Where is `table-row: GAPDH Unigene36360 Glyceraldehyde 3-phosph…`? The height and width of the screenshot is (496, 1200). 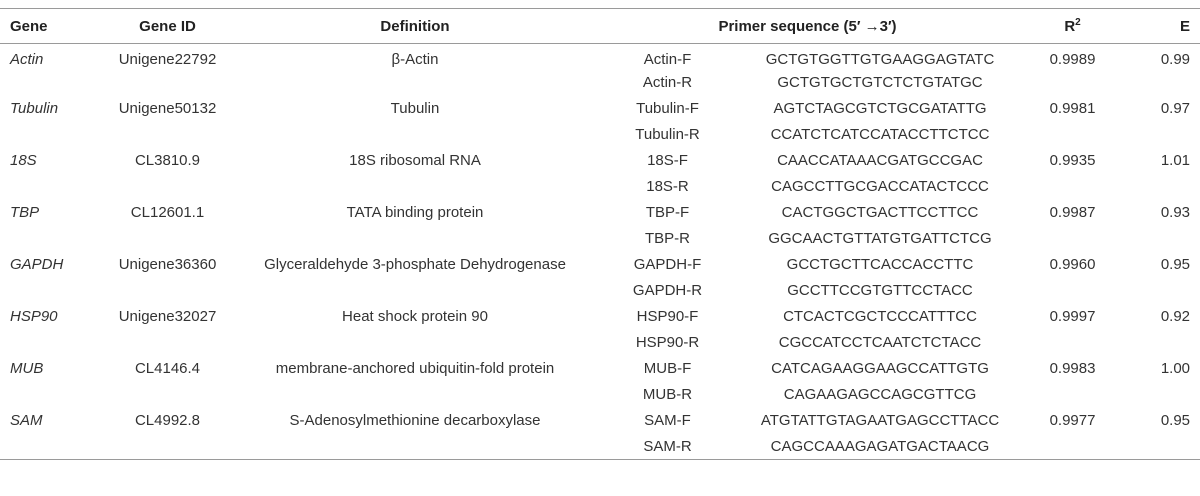 table-row: GAPDH Unigene36360 Glyceraldehyde 3-phosph… is located at coordinates (600, 265).